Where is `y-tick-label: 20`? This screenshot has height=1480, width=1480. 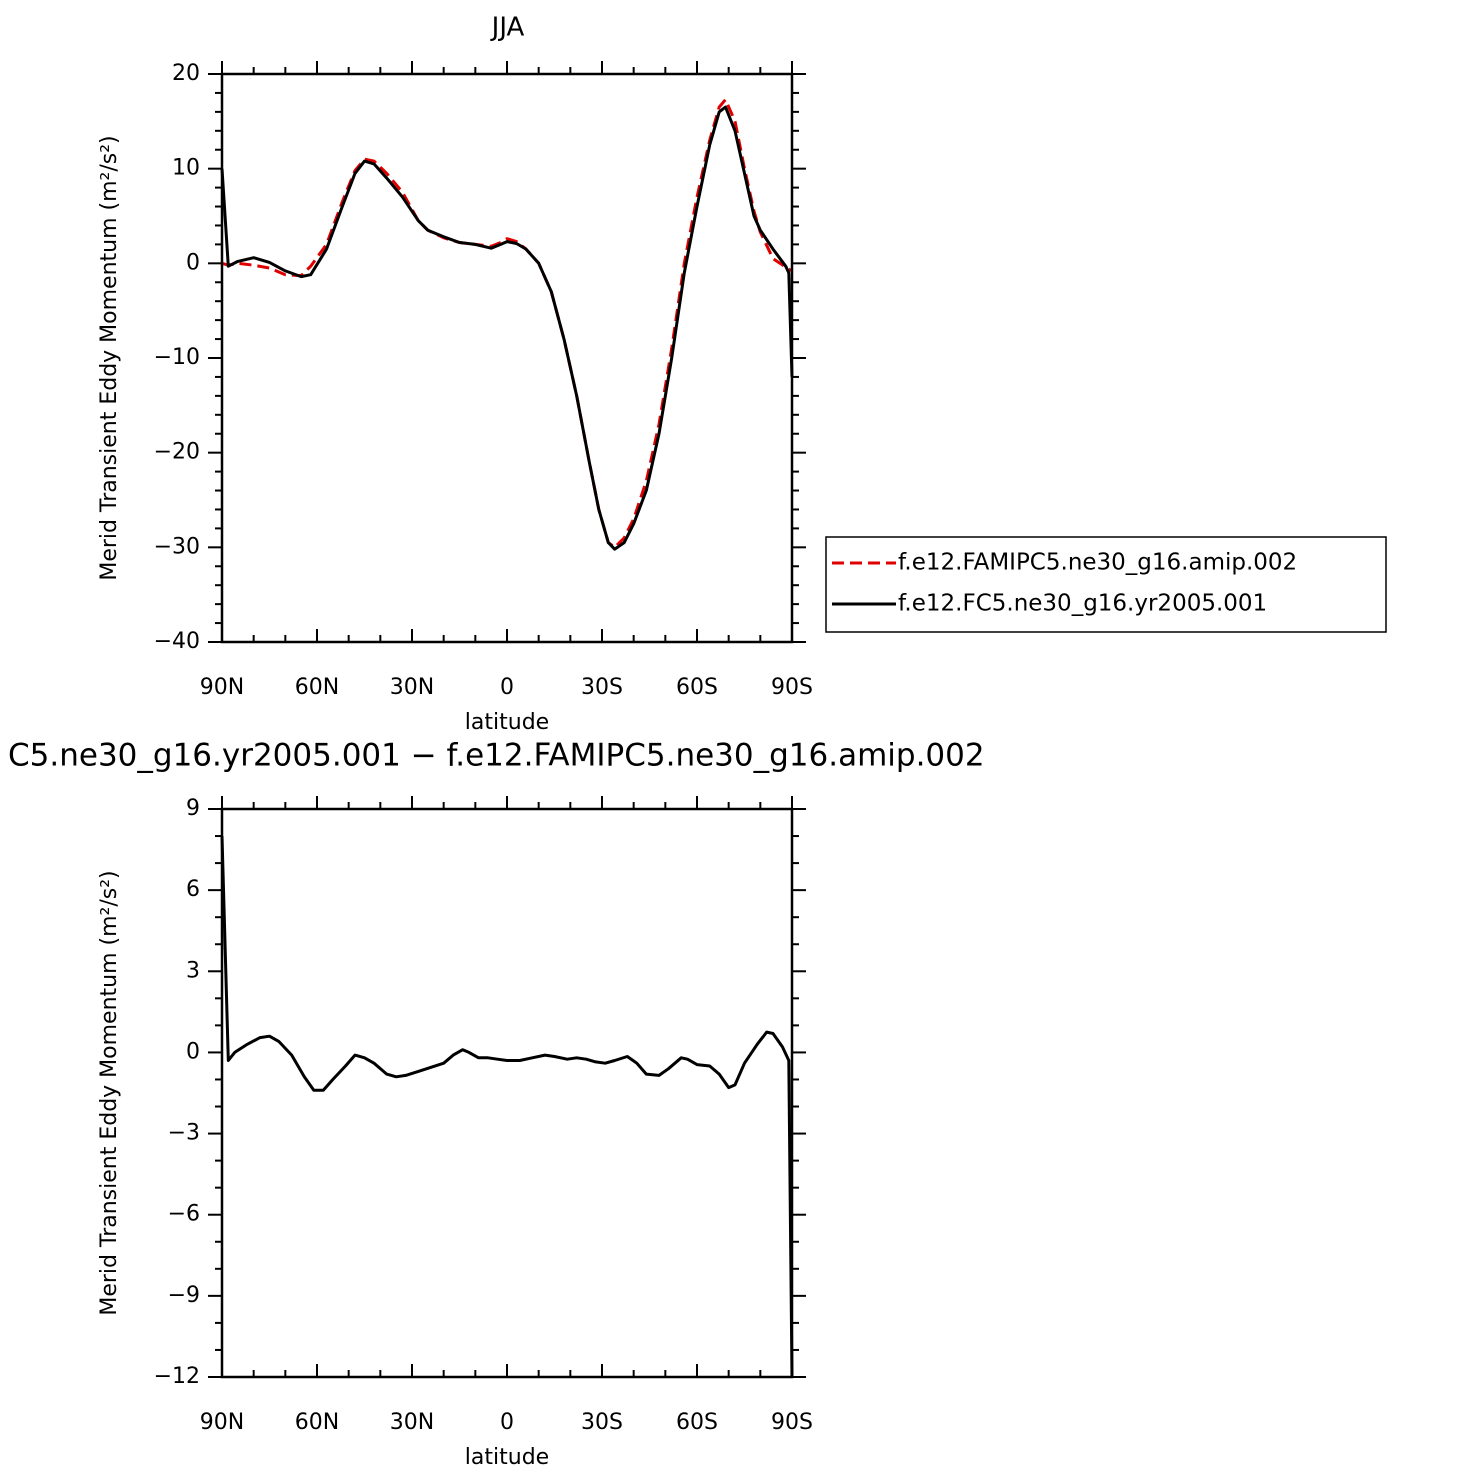 y-tick-label: 20 is located at coordinates (186, 73).